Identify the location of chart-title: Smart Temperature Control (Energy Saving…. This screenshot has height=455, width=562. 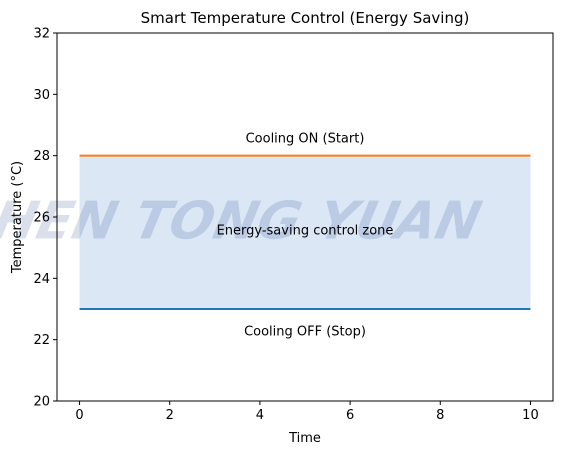
(305, 18).